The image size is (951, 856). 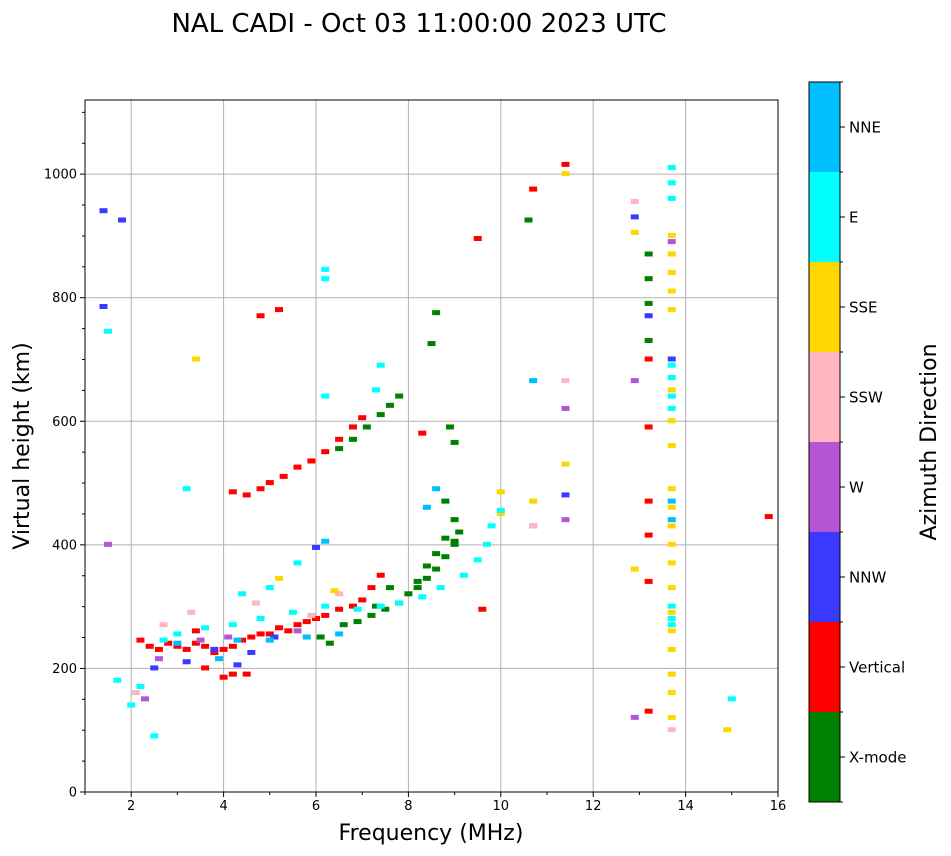 What do you see at coordinates (64, 669) in the screenshot?
I see `y-tick-label: 200` at bounding box center [64, 669].